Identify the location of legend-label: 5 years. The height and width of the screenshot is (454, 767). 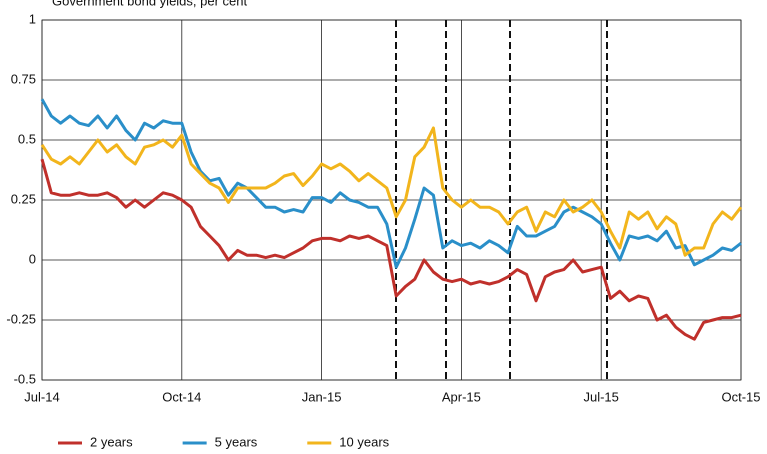
(236, 441).